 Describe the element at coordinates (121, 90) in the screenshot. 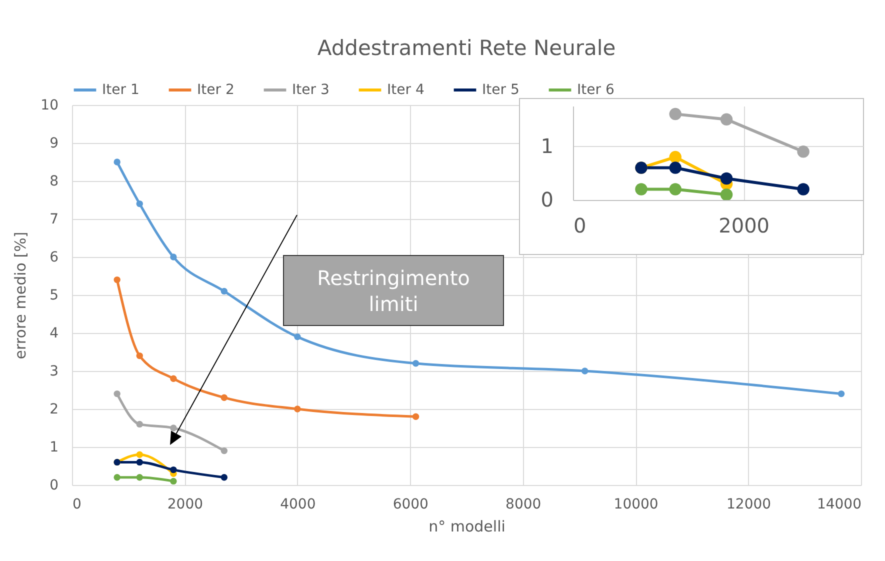

I see `legend-label: Iter 1` at that location.